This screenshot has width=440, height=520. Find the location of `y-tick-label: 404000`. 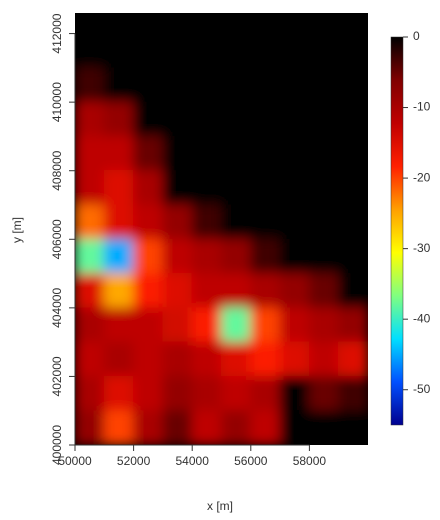

y-tick-label: 404000 is located at coordinates (57, 308).